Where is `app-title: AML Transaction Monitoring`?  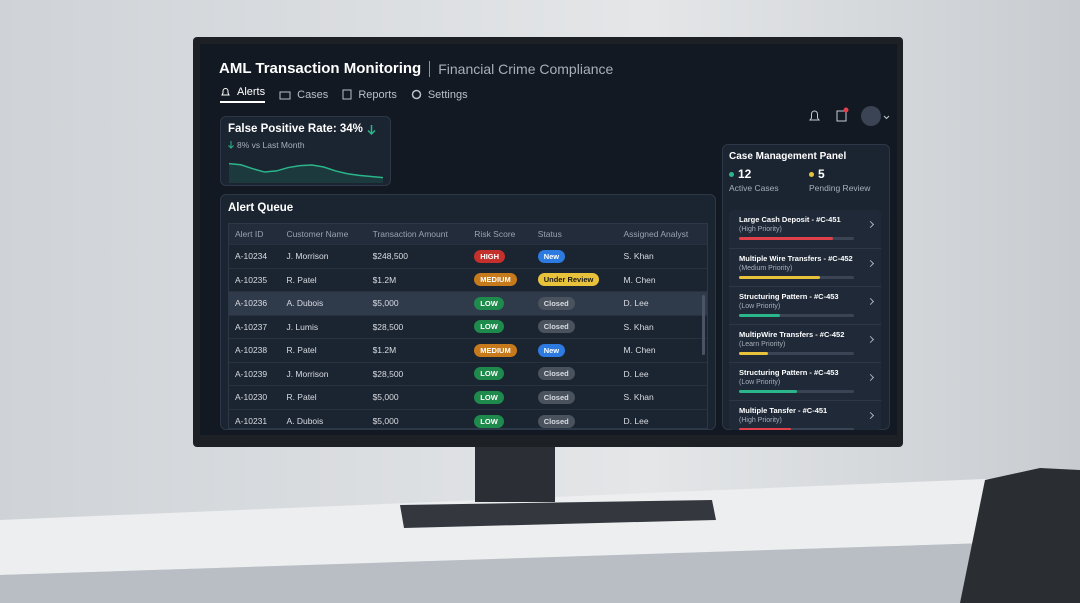
app-title: AML Transaction Monitoring is located at coordinates (320, 68).